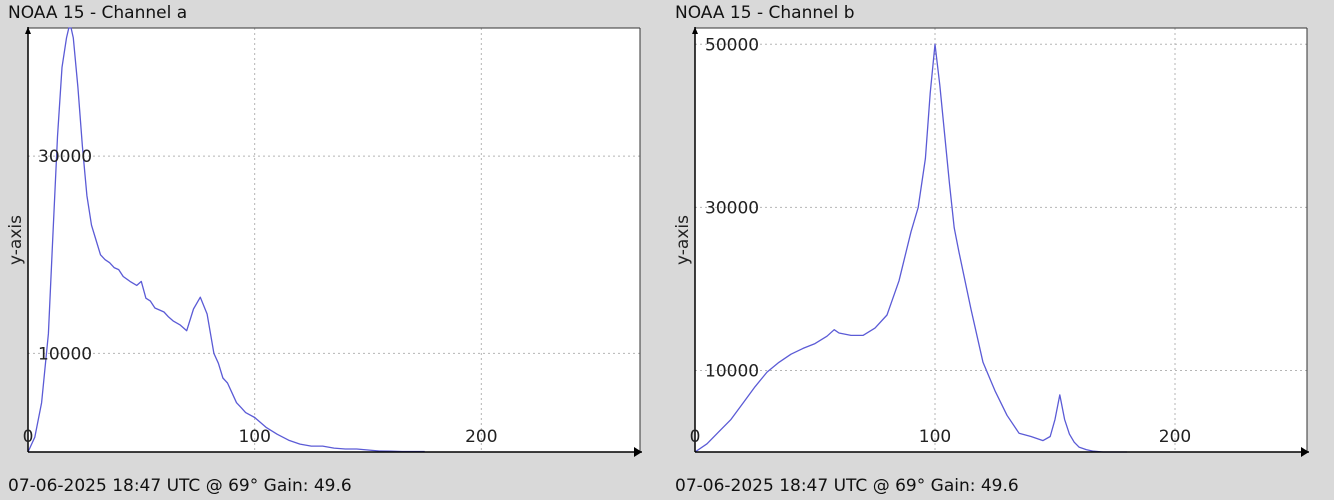  Describe the element at coordinates (98, 13) in the screenshot. I see `chart-title: NOAA 15 - Channel a` at that location.